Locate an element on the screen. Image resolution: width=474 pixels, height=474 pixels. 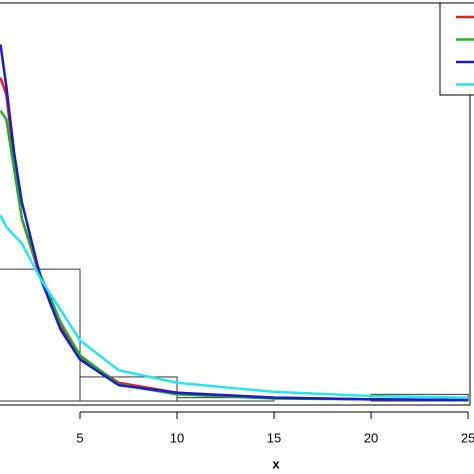
x-axis-label: x is located at coordinates (276, 463).